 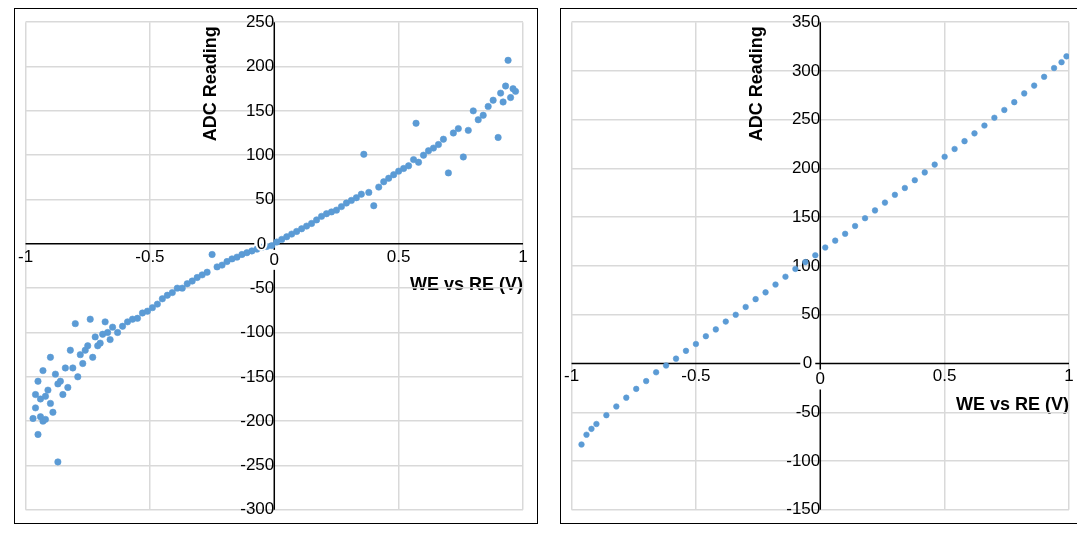 I want to click on x-axis-title: WE vs RE (V), so click(x=1012, y=403).